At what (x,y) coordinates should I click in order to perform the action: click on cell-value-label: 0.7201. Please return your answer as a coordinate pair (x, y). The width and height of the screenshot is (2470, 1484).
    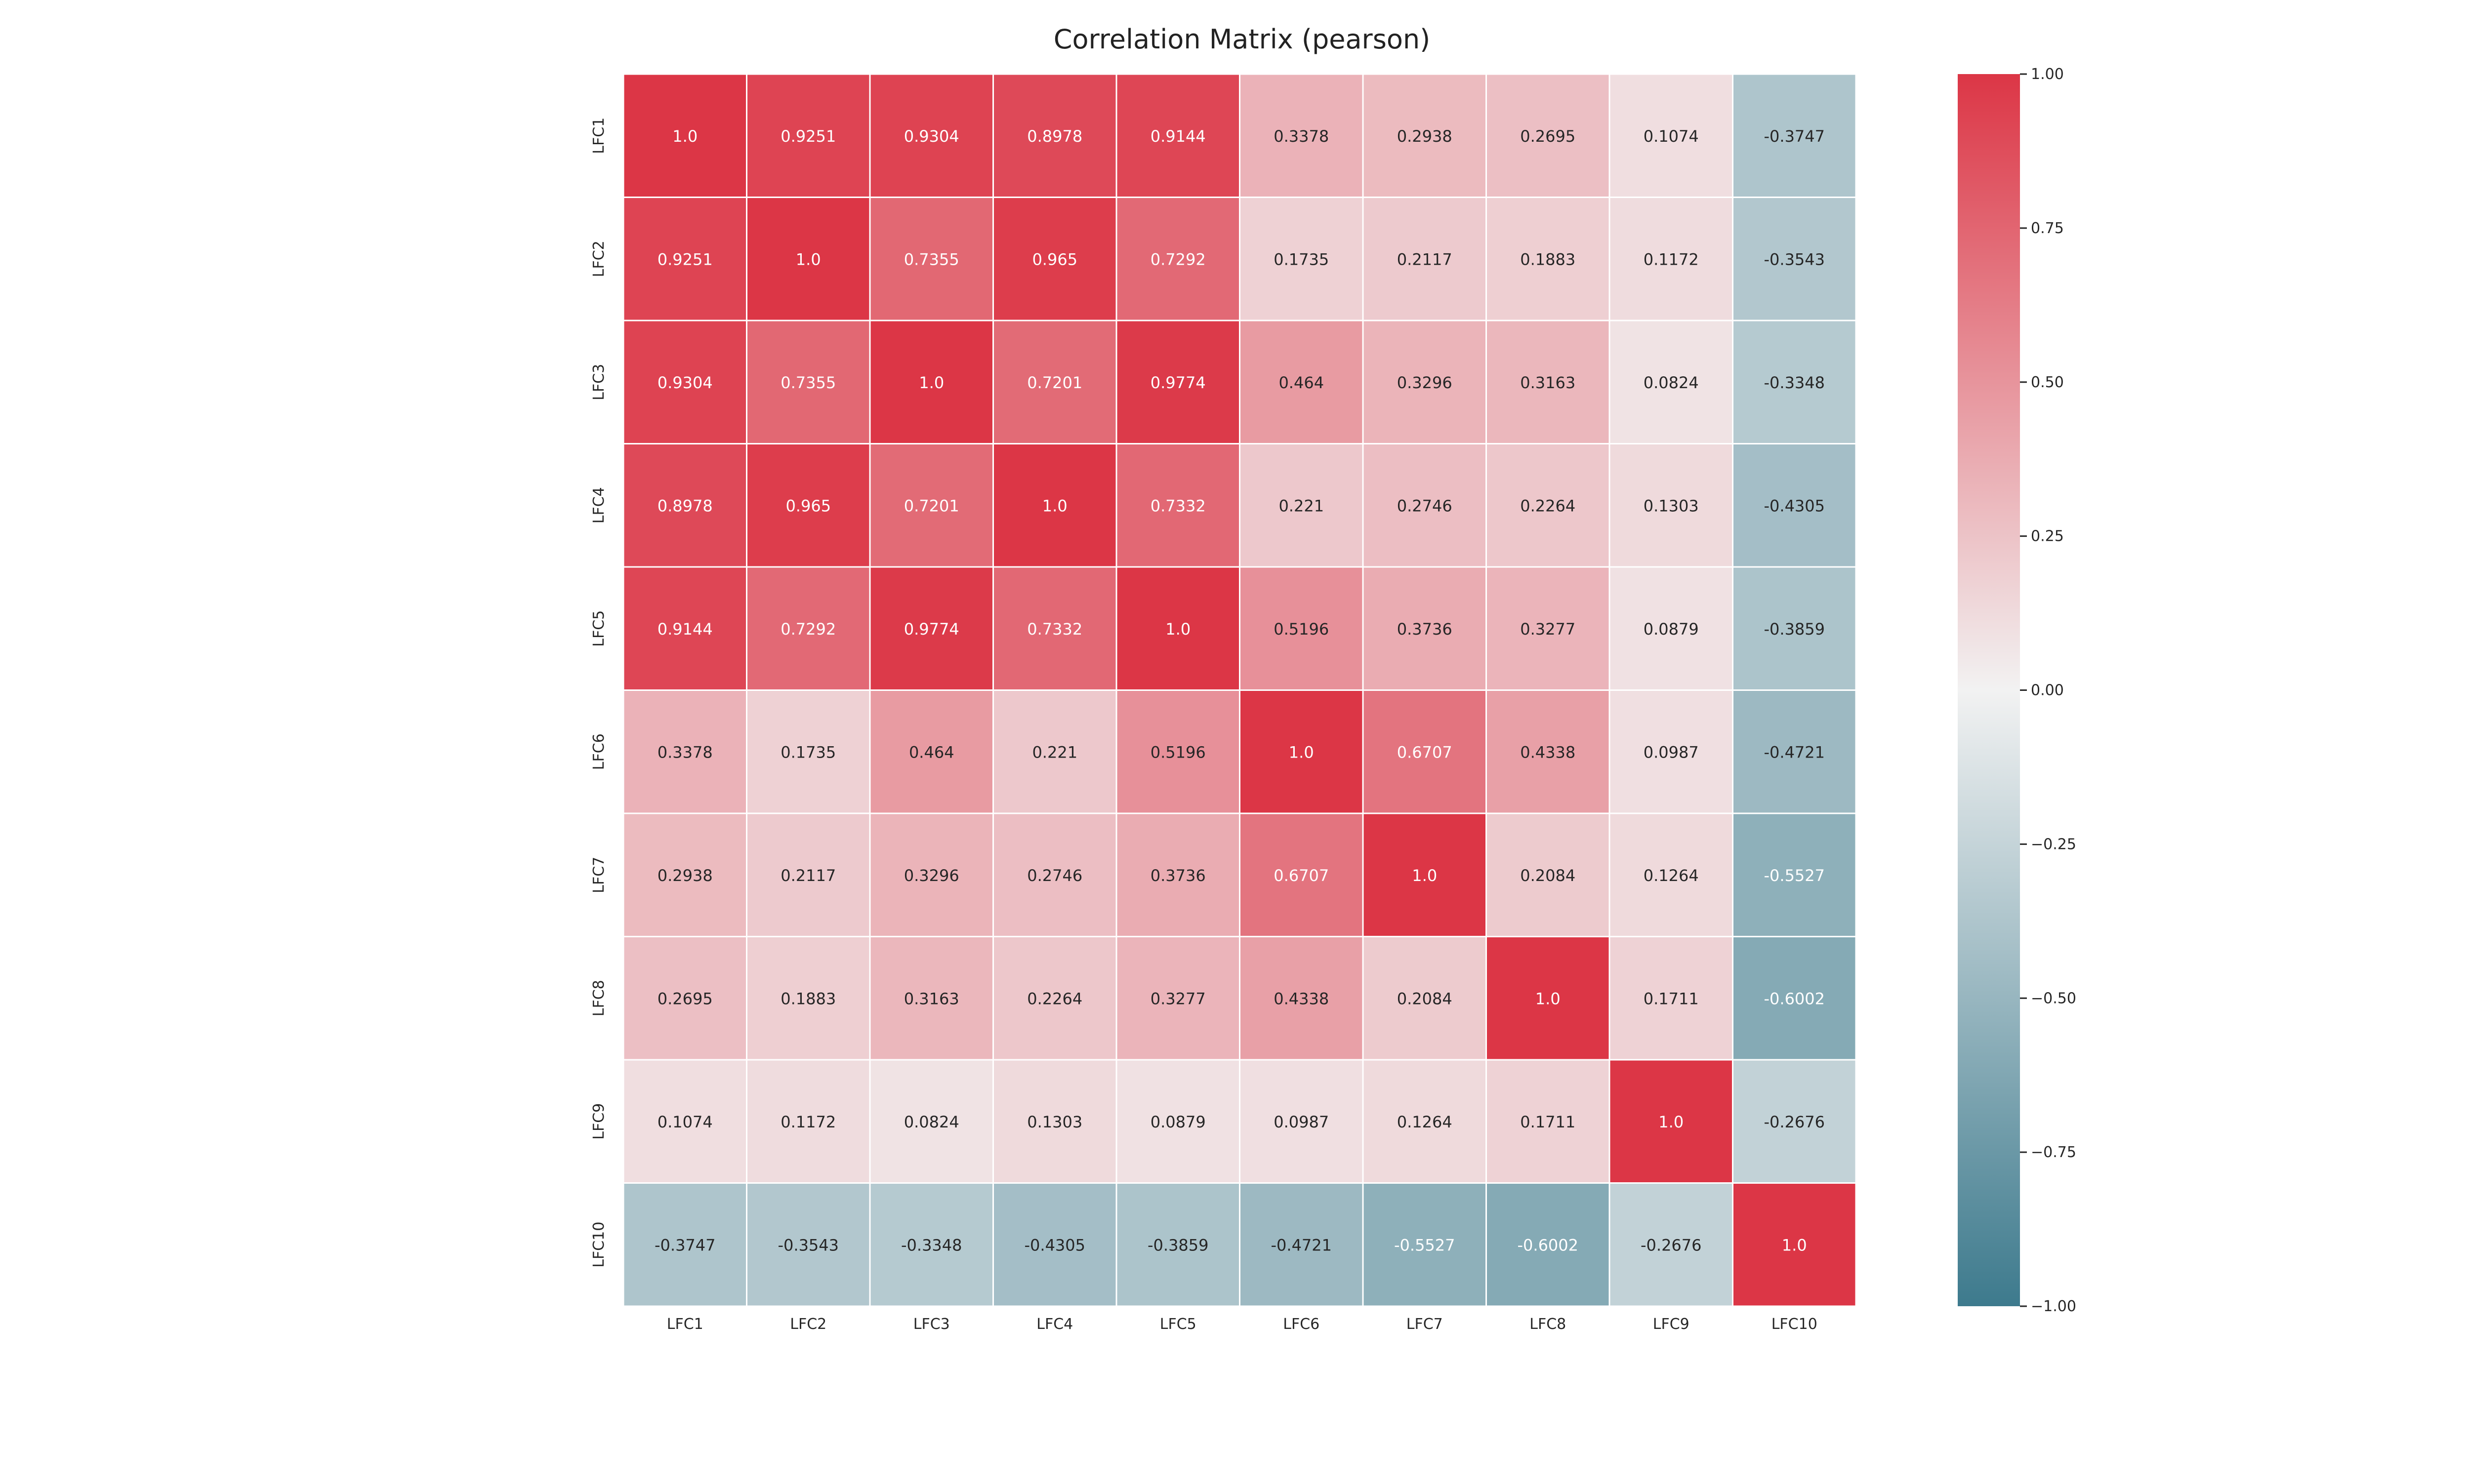
    Looking at the image, I should click on (1054, 383).